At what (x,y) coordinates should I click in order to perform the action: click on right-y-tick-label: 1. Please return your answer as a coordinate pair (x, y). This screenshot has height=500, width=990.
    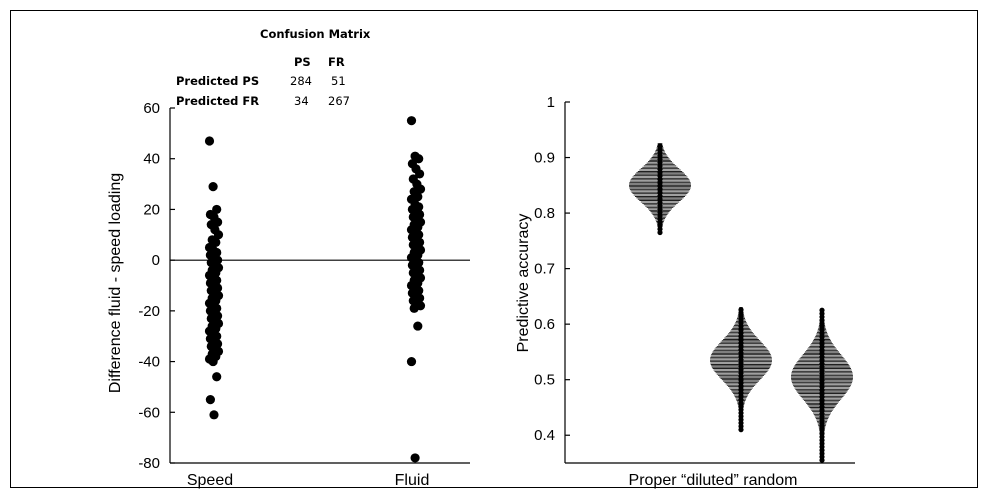
    Looking at the image, I should click on (551, 102).